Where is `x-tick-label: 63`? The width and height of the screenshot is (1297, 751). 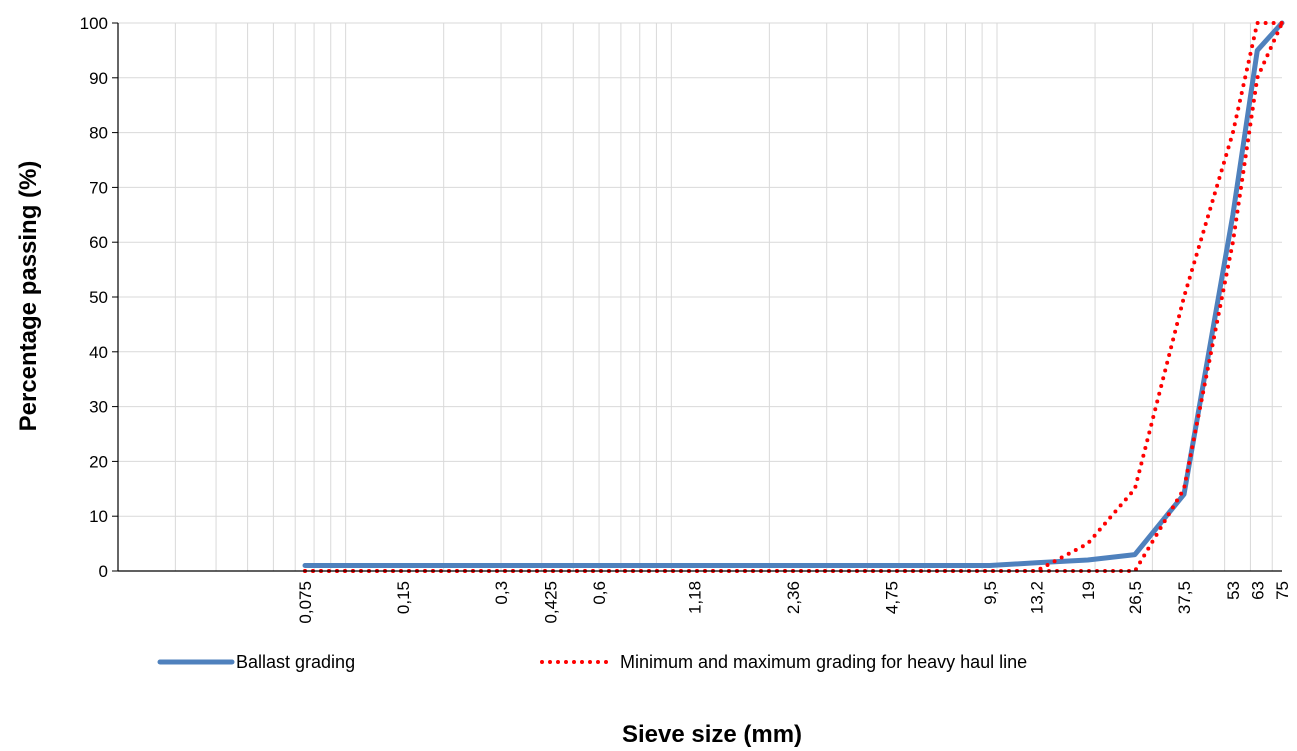 x-tick-label: 63 is located at coordinates (1257, 590).